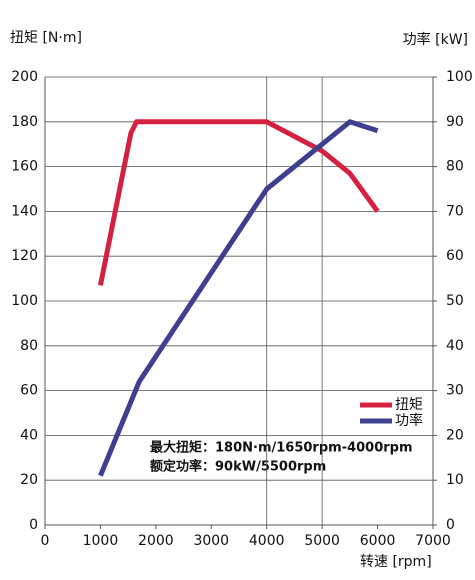  Describe the element at coordinates (29, 346) in the screenshot. I see `y-tick-label: 80` at that location.